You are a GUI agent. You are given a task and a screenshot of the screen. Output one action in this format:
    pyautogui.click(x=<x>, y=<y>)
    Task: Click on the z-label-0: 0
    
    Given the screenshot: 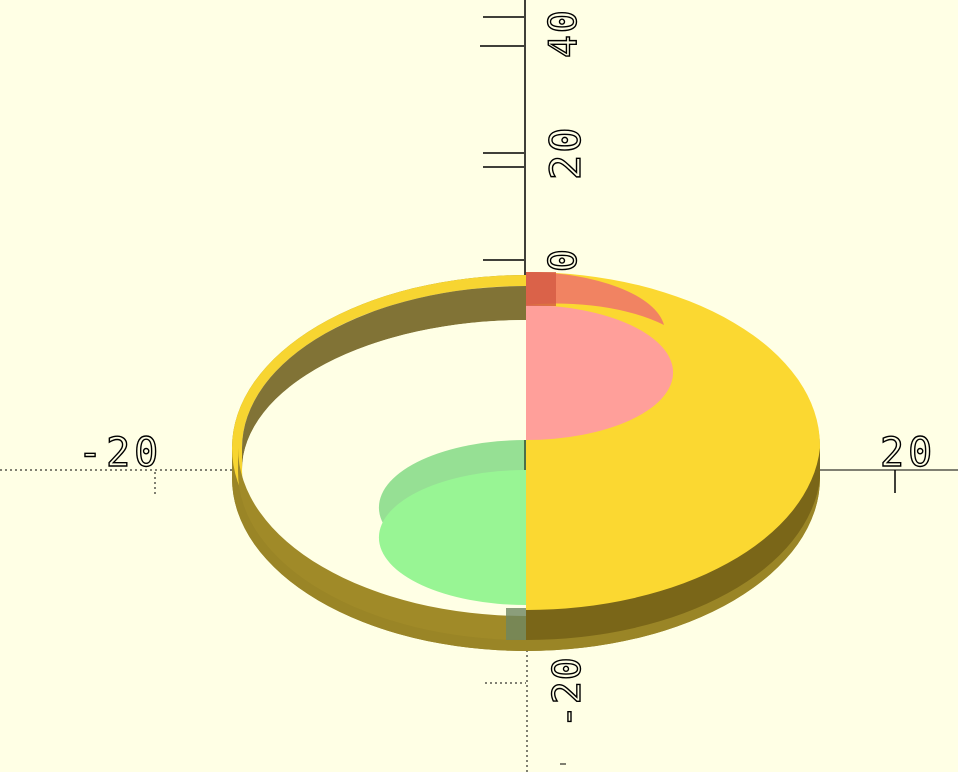 What is the action you would take?
    pyautogui.click(x=563, y=259)
    